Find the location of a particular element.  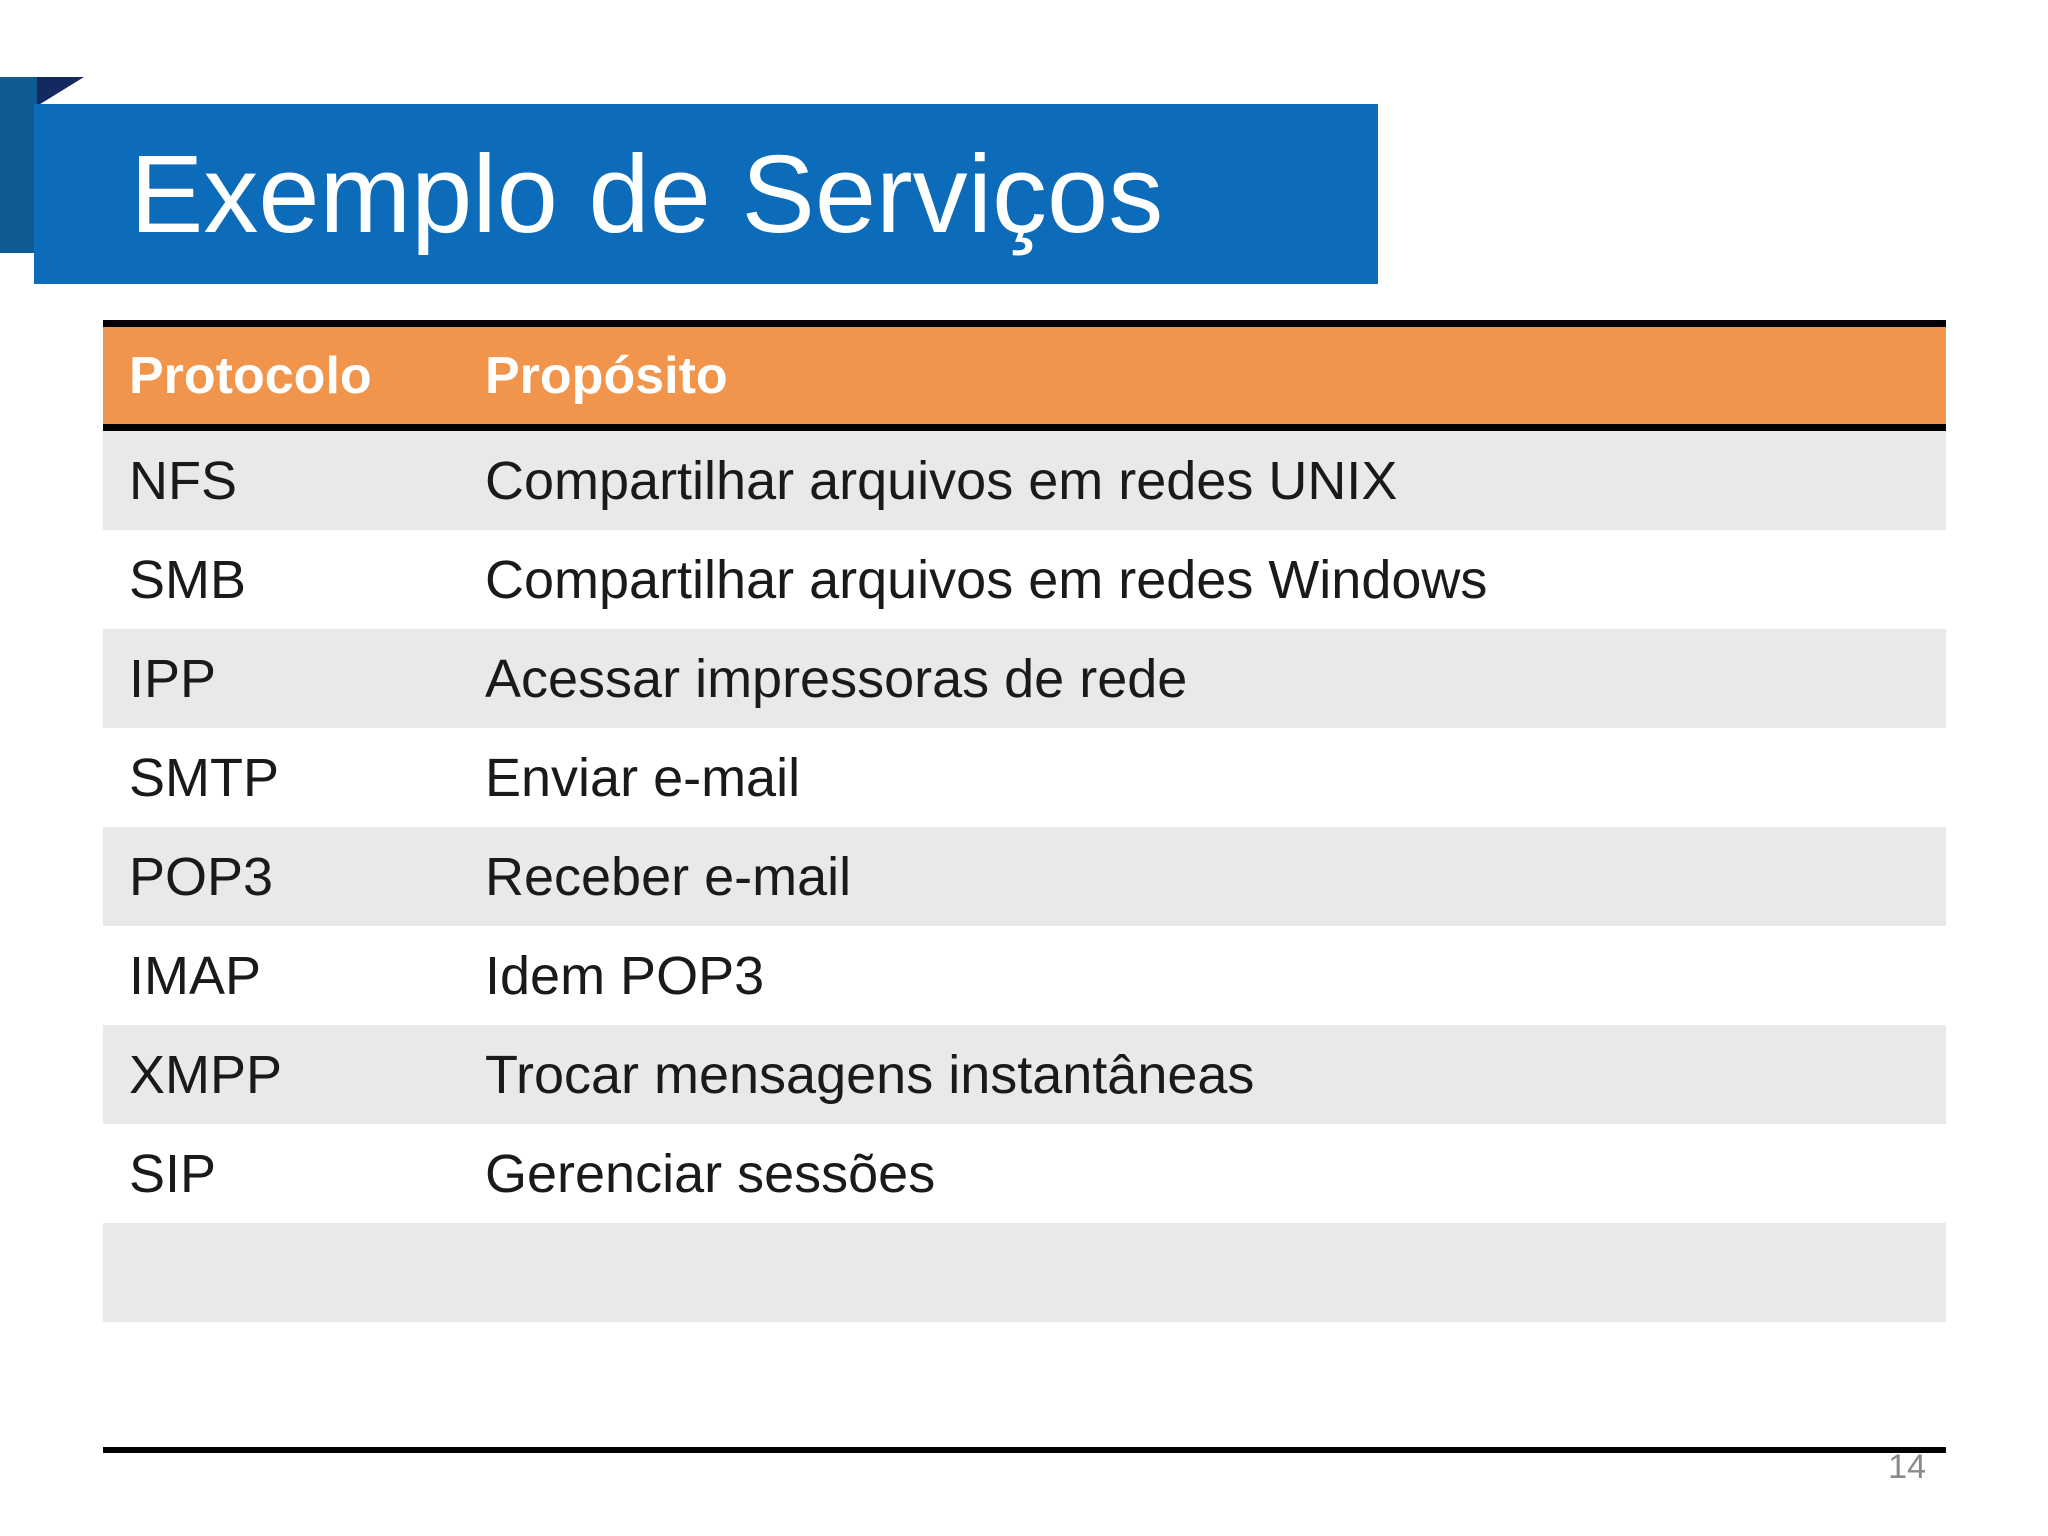

table-row: XMPP Trocar mensagens instantâneas is located at coordinates (1024, 1074).